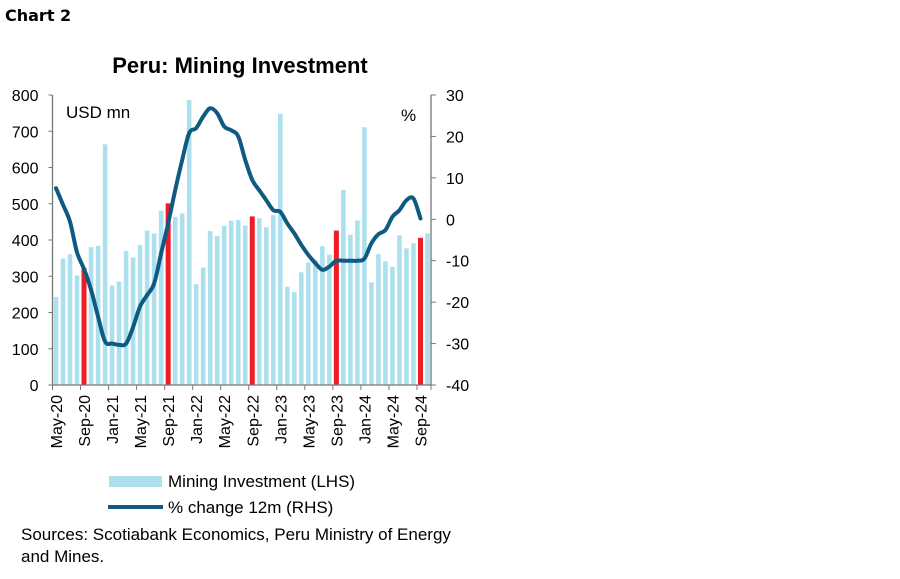 This screenshot has width=900, height=579. What do you see at coordinates (113, 419) in the screenshot?
I see `x-tick-label: Jan-21` at bounding box center [113, 419].